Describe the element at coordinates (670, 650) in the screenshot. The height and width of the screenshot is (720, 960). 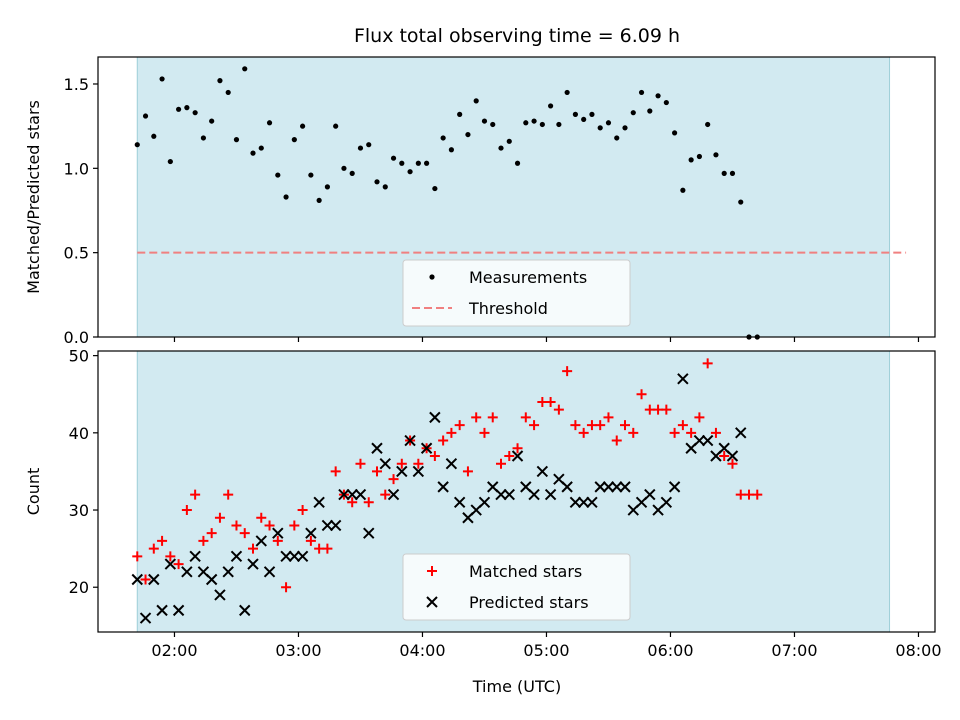
I see `x-tick-label: 06:00` at that location.